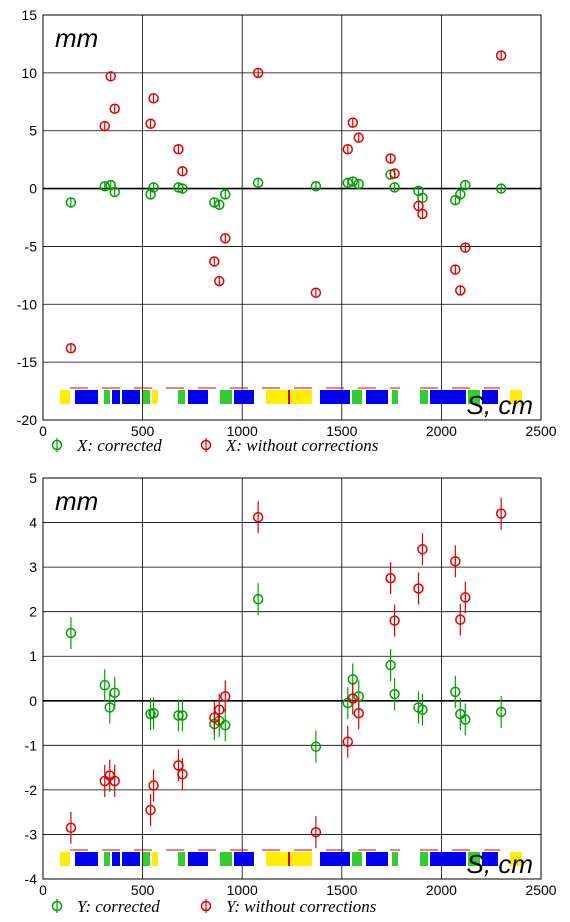 This screenshot has width=570, height=922. What do you see at coordinates (27, 362) in the screenshot?
I see `y-tick-label: -15` at bounding box center [27, 362].